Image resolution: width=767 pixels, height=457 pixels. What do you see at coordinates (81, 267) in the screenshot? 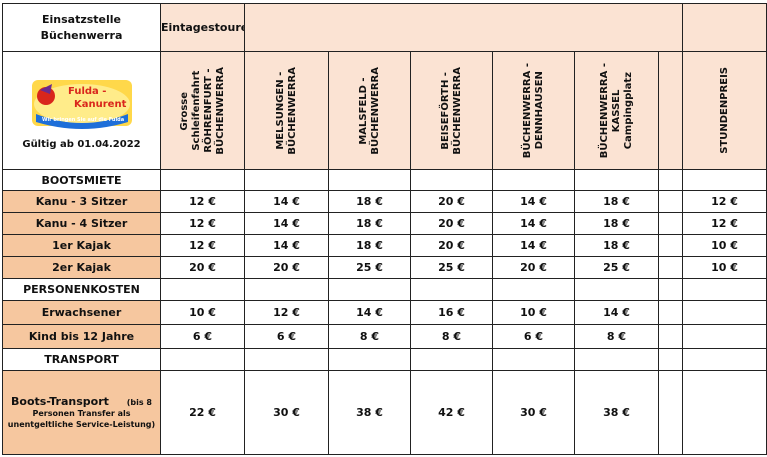
I see `row-label: 2er Kajak` at bounding box center [81, 267].